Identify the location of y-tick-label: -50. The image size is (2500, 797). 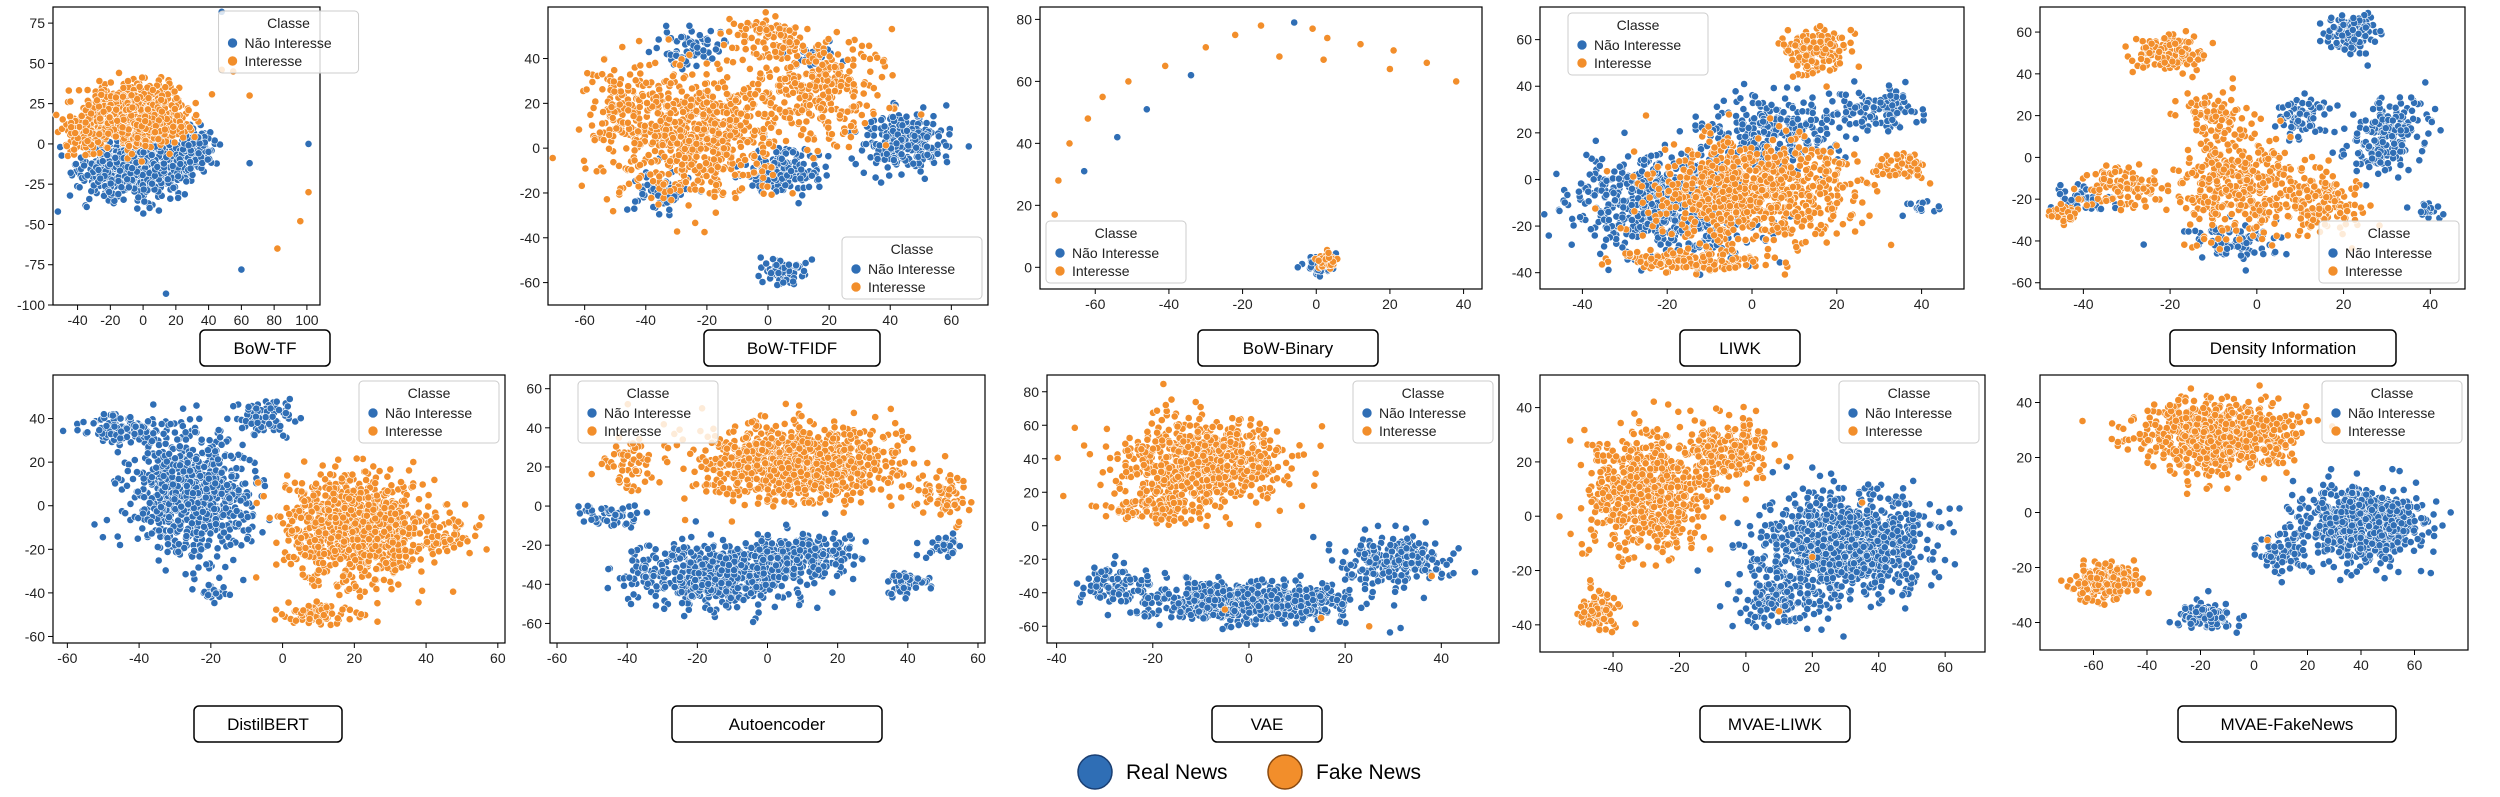
(35, 224).